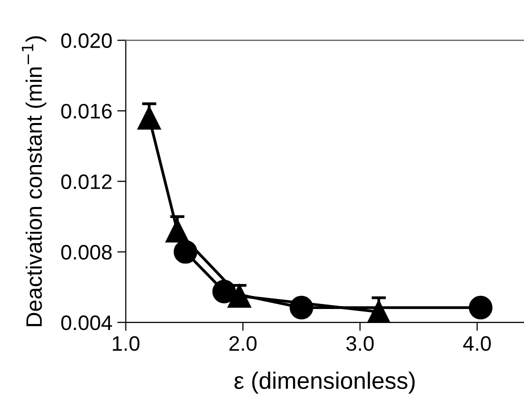 The image size is (524, 403). I want to click on x-tick-label: 4.0, so click(477, 343).